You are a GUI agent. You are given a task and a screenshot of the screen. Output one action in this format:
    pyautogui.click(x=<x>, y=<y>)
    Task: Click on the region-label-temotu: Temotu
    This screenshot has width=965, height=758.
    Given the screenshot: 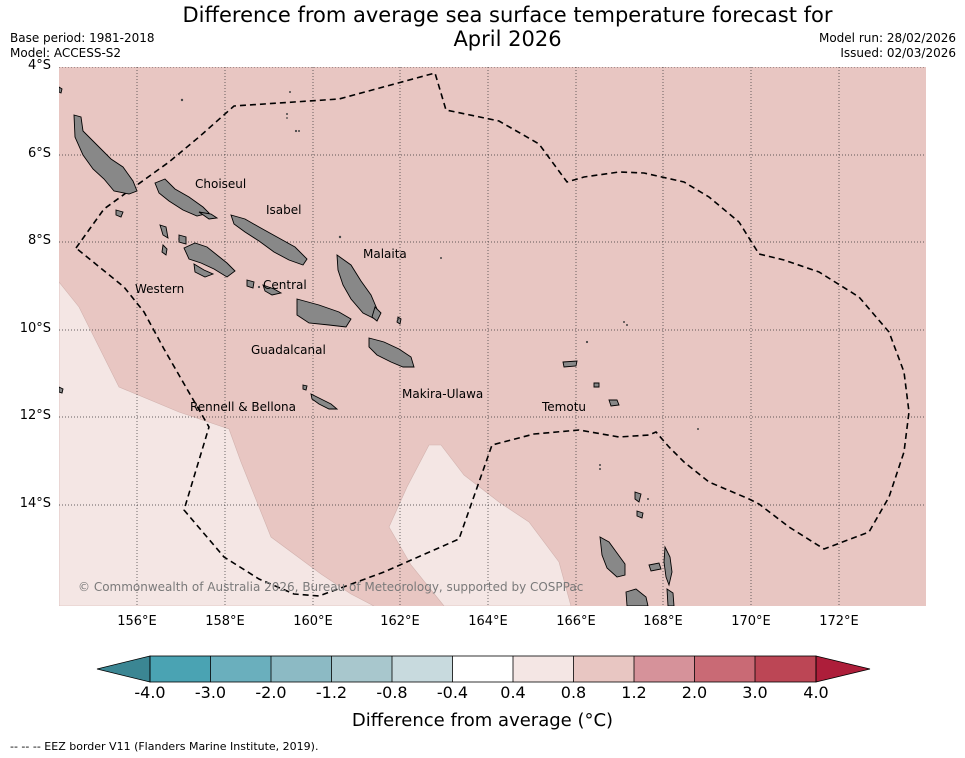 What is the action you would take?
    pyautogui.click(x=564, y=407)
    